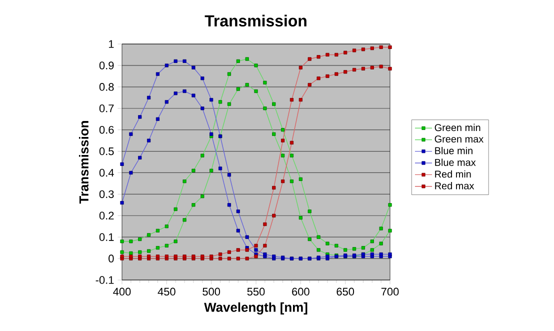  Describe the element at coordinates (390, 292) in the screenshot. I see `x-tick-label: 700` at that location.